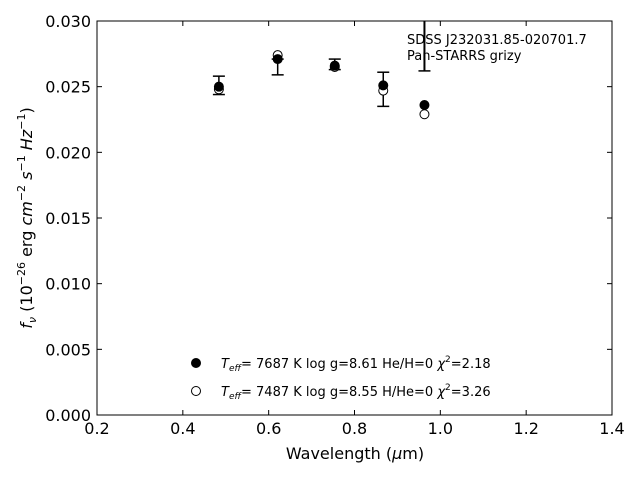 This screenshot has width=640, height=480. Describe the element at coordinates (68, 87) in the screenshot. I see `y-tick-label: 0.025` at that location.